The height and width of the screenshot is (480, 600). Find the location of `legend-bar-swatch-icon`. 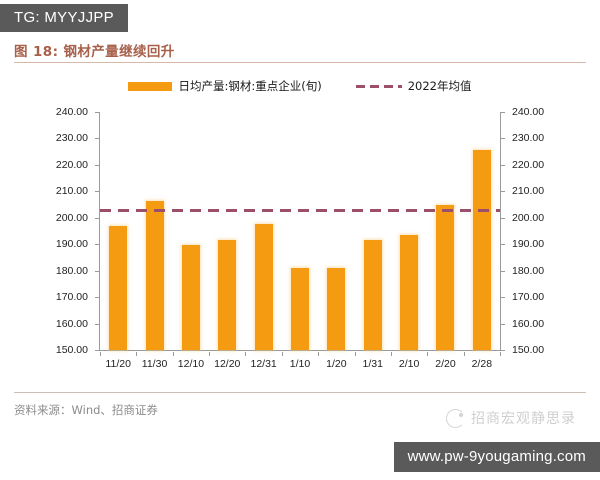

legend-bar-swatch-icon is located at coordinates (150, 86).